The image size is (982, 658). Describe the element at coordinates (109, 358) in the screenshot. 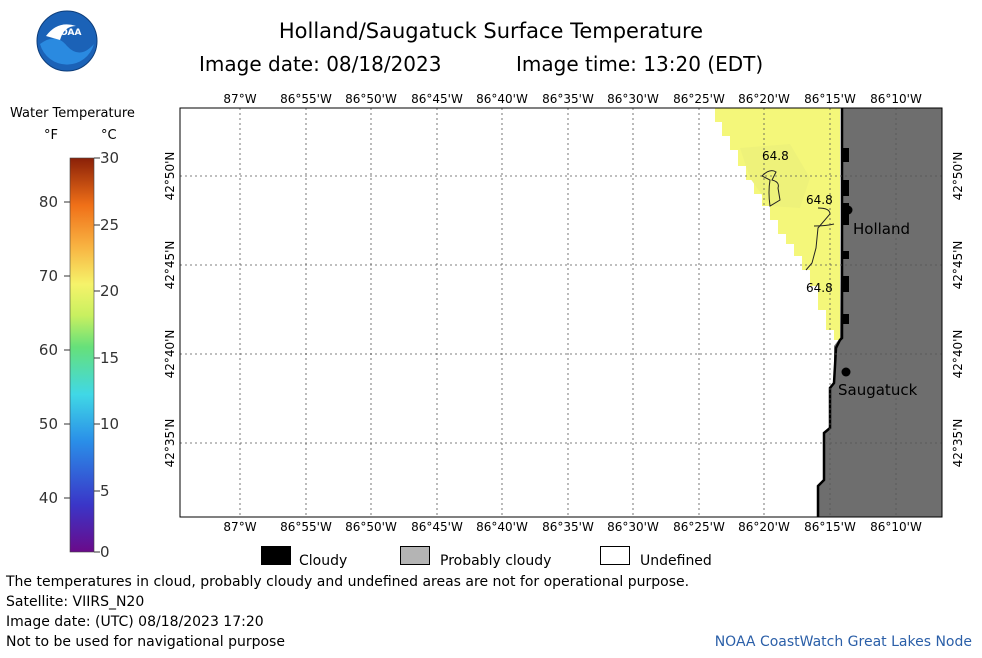

I see `c-tick-label: 15` at that location.